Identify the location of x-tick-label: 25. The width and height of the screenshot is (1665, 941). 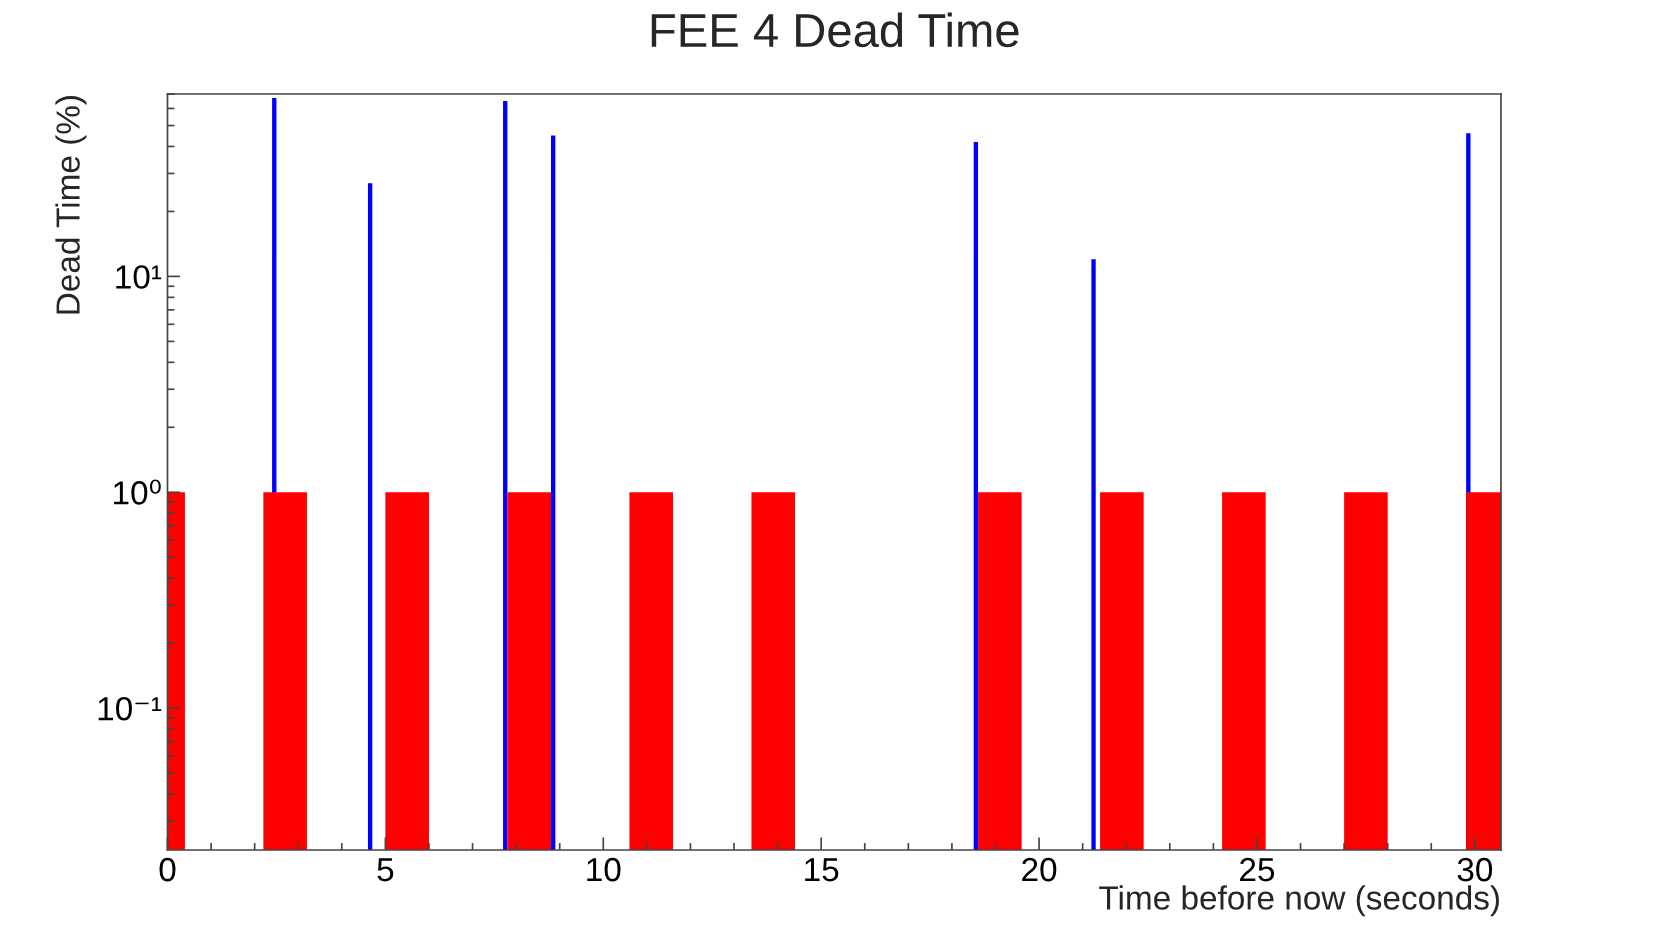
(1257, 869).